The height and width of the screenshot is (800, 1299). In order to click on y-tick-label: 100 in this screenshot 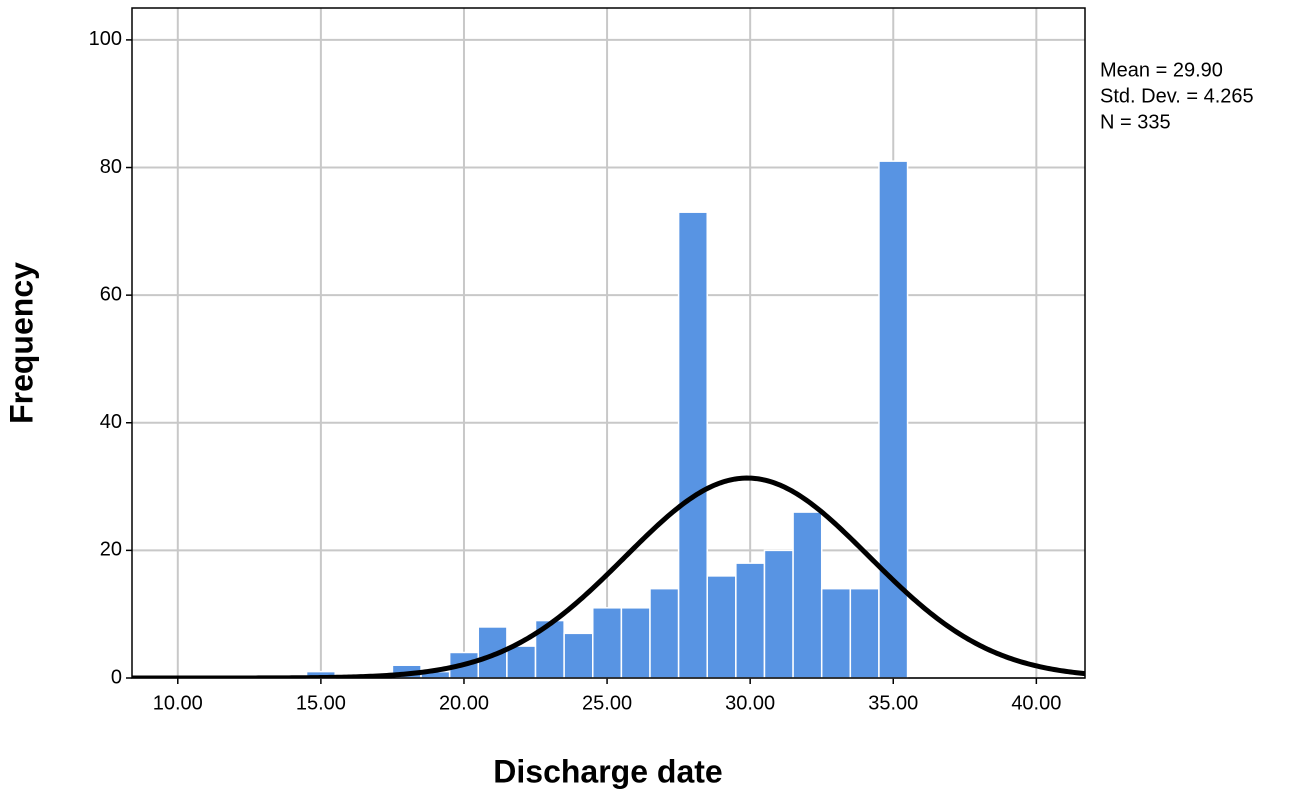, I will do `click(105, 39)`.